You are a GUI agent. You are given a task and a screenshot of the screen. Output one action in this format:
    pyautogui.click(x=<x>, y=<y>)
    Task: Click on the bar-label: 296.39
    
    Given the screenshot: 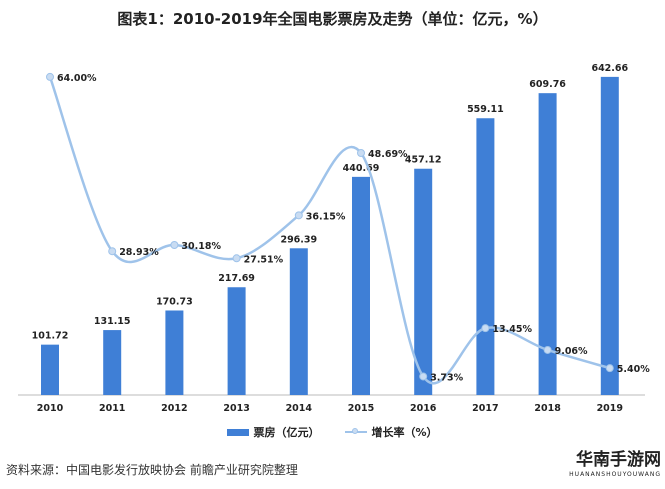 What is the action you would take?
    pyautogui.click(x=298, y=239)
    